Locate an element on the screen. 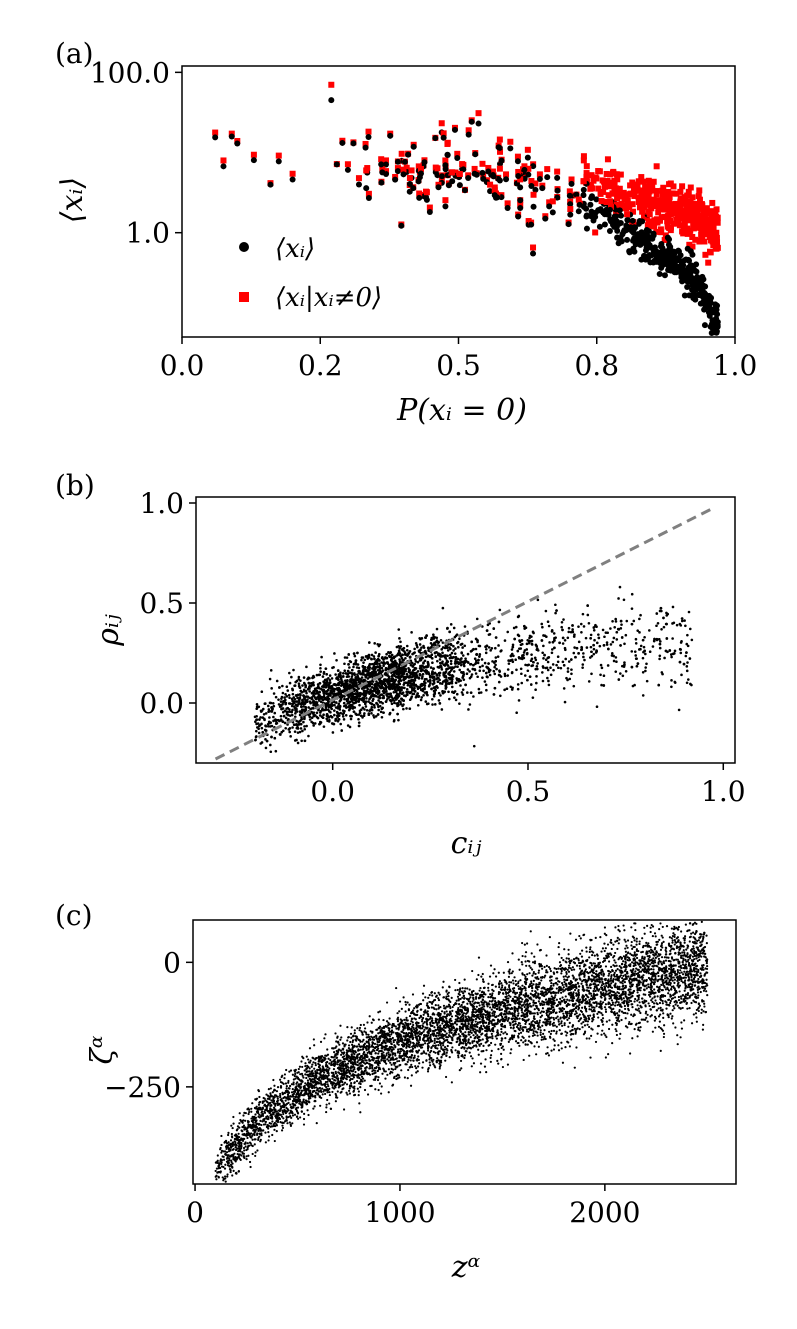  legend-label-conditional: ⟨xᵢ|xᵢ≠0⟩ is located at coordinates (328, 298).